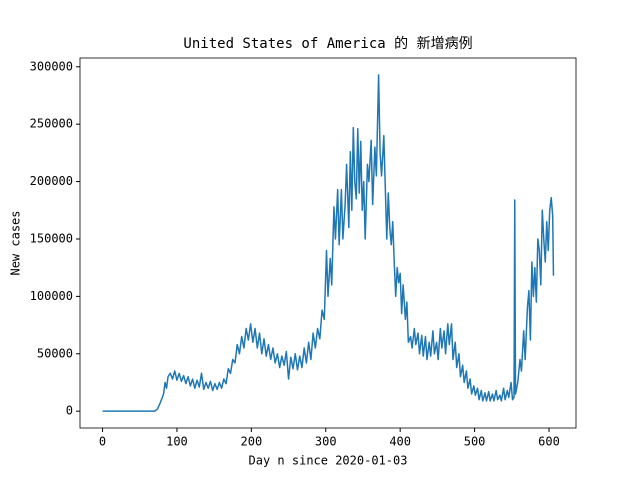 This screenshot has height=480, width=640. What do you see at coordinates (328, 461) in the screenshot?
I see `x-axis-label: Day n since 2020-01-03` at bounding box center [328, 461].